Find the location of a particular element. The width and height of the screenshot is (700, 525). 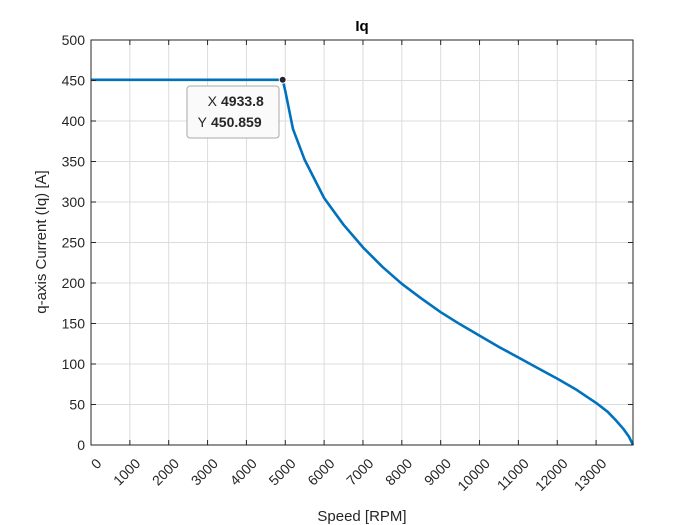

data-tip-marker is located at coordinates (282, 79).